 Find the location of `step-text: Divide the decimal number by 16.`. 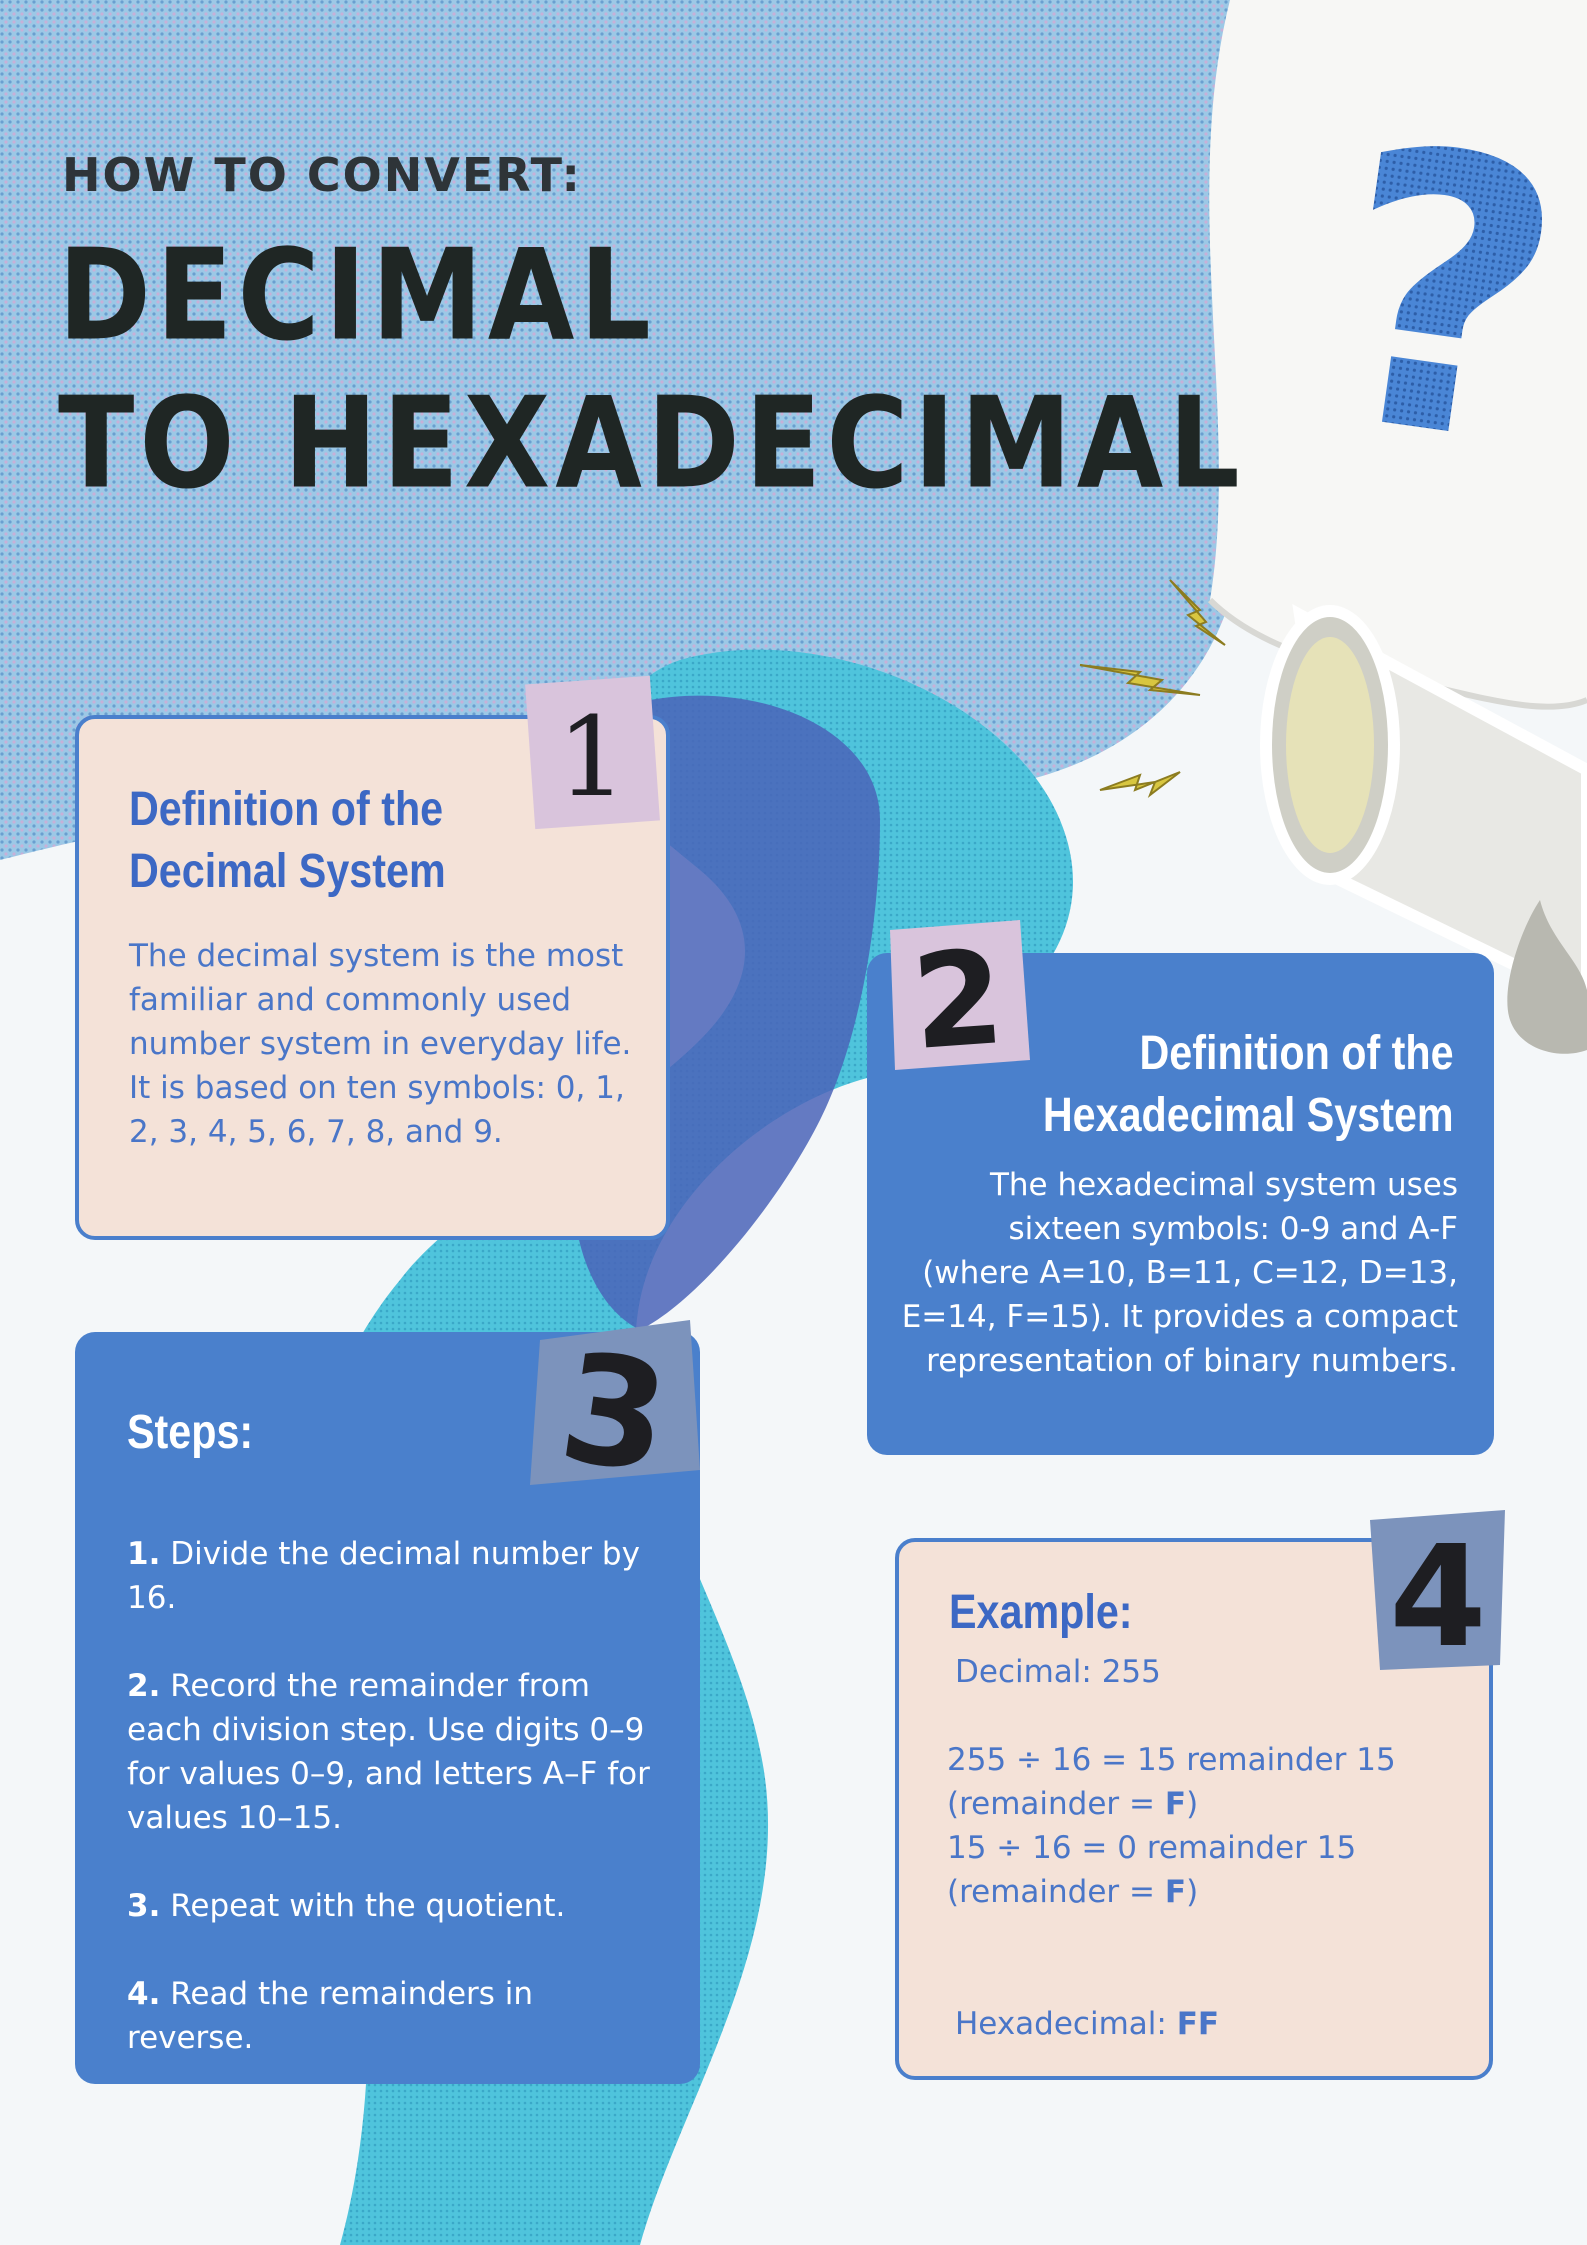

step-text: Divide the decimal number by 16. is located at coordinates (383, 1576).